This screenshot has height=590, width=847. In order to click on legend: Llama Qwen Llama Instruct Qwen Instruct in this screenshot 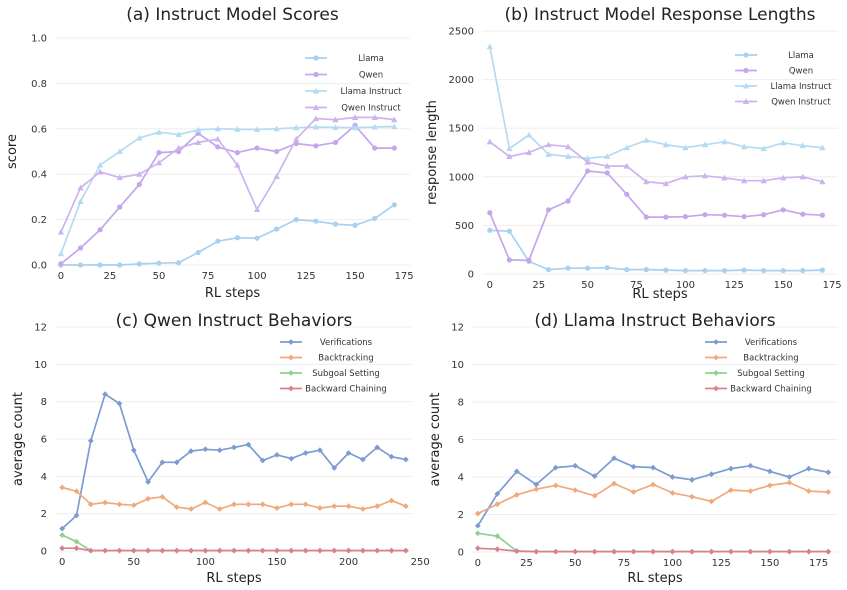, I will do `click(783, 79)`.